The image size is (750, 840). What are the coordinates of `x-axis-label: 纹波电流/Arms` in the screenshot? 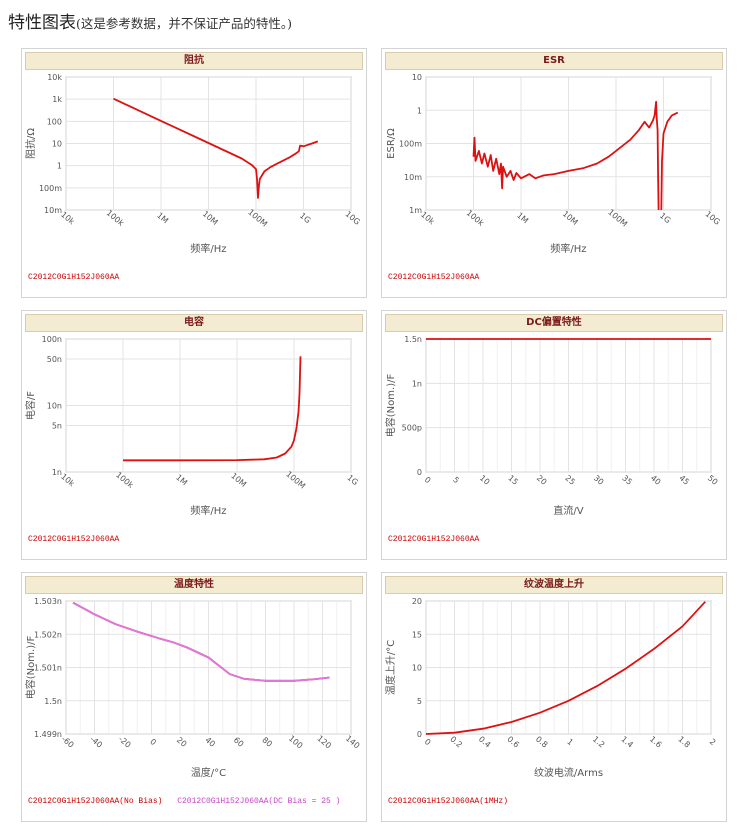 It's located at (568, 772).